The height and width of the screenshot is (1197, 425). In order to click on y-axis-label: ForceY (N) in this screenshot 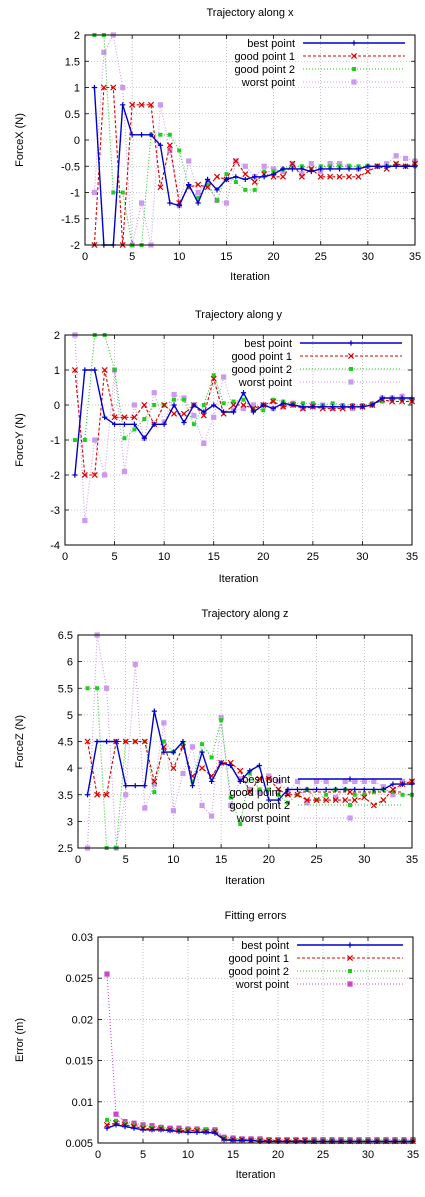, I will do `click(20, 440)`.